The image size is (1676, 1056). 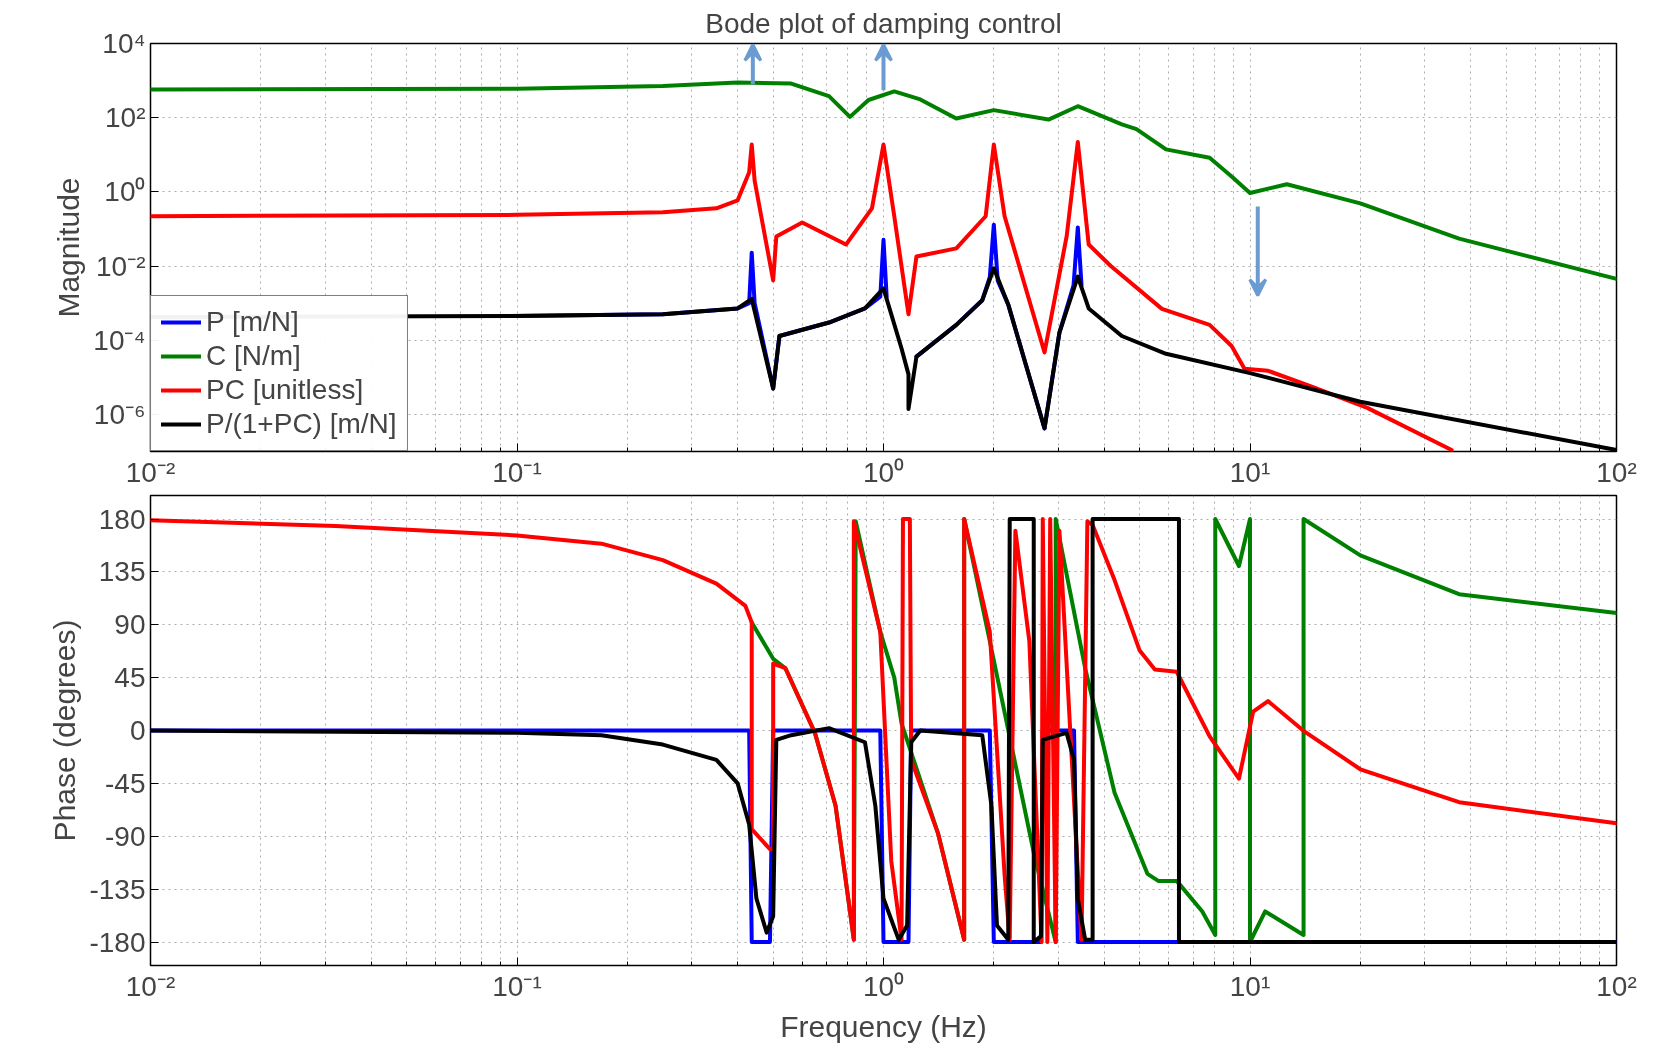 I want to click on y-tick-label: -180, so click(x=117, y=942).